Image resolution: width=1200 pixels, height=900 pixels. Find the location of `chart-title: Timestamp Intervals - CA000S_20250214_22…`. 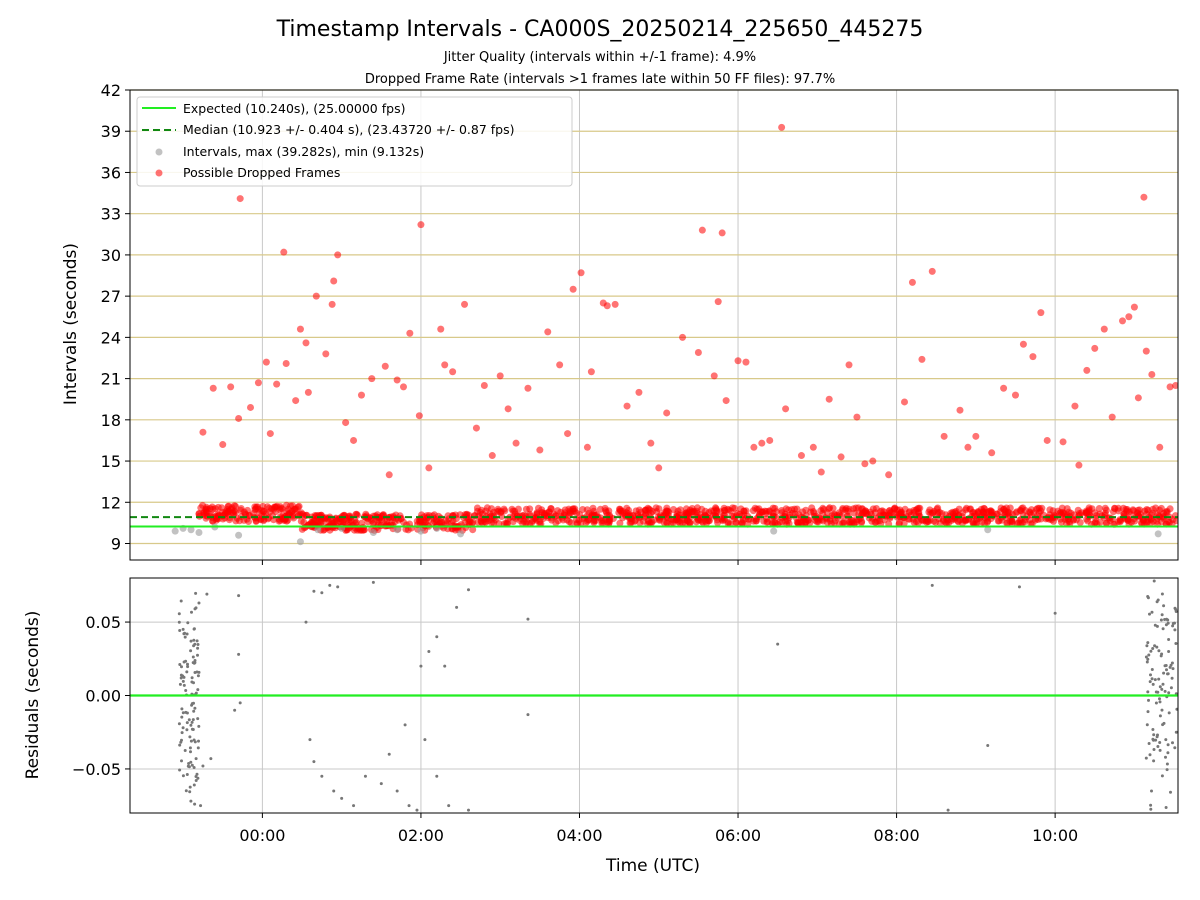

chart-title: Timestamp Intervals - CA000S_20250214_22… is located at coordinates (600, 29).